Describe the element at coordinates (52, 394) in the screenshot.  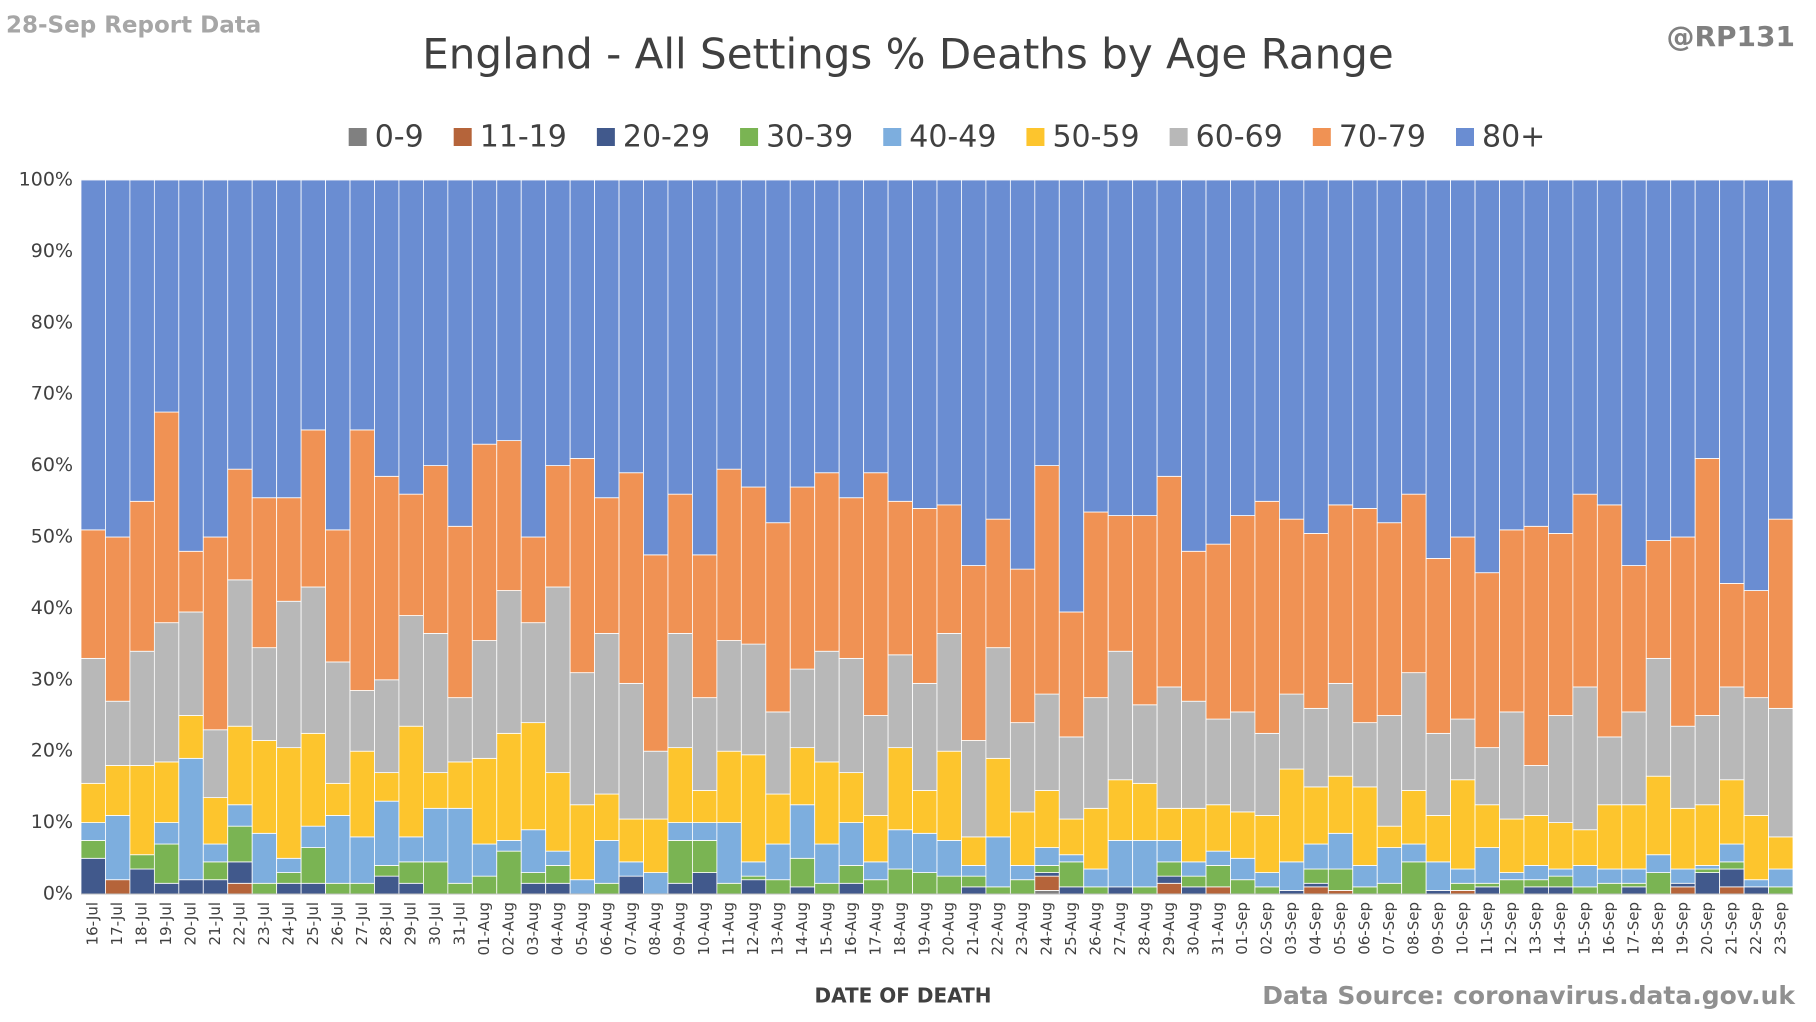
I see `y-tick-label: 70%` at that location.